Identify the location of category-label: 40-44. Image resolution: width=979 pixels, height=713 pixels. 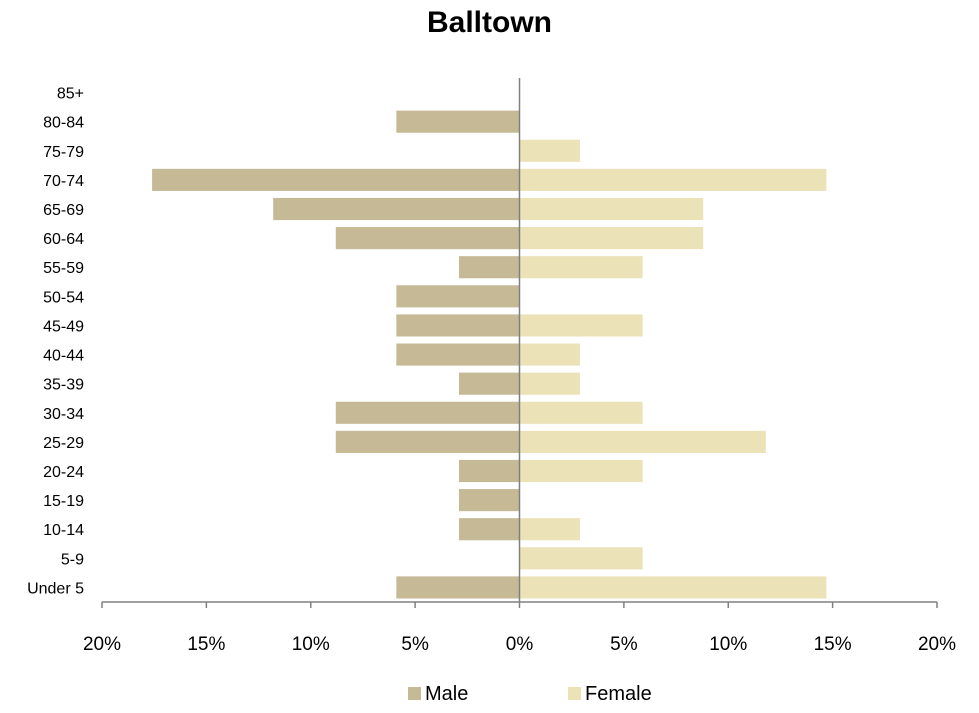
(63, 356).